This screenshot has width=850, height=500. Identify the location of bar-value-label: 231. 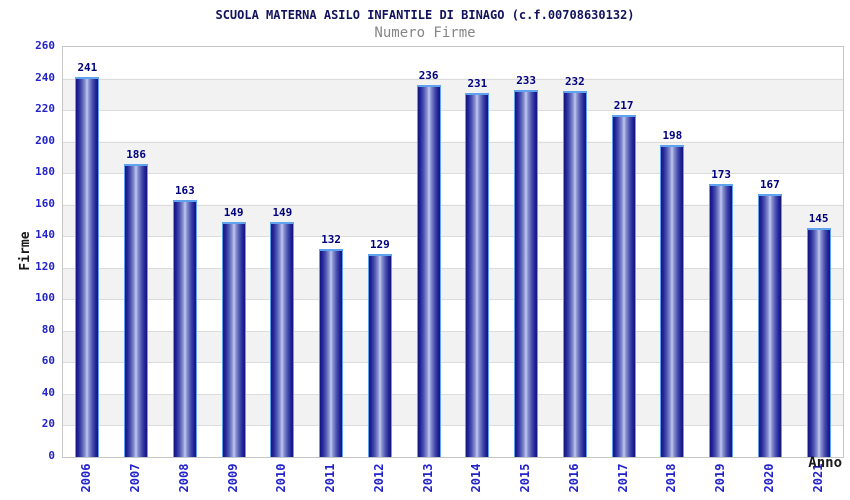
(477, 83).